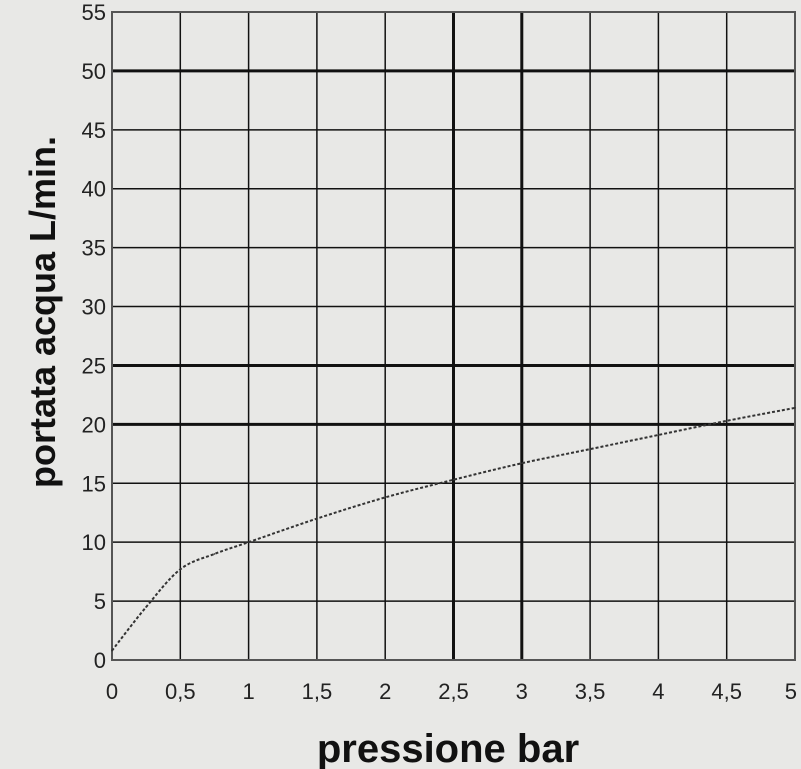 The width and height of the screenshot is (801, 769). Describe the element at coordinates (94, 130) in the screenshot. I see `y-tick-label-45: 45` at that location.